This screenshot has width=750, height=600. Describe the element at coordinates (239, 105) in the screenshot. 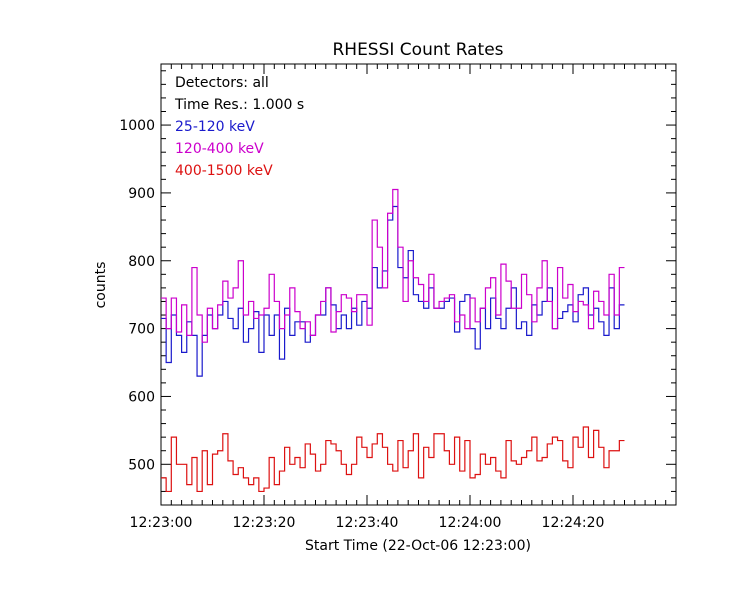

I see `legend-time-resolution: Time Res.: 1.000 s` at that location.